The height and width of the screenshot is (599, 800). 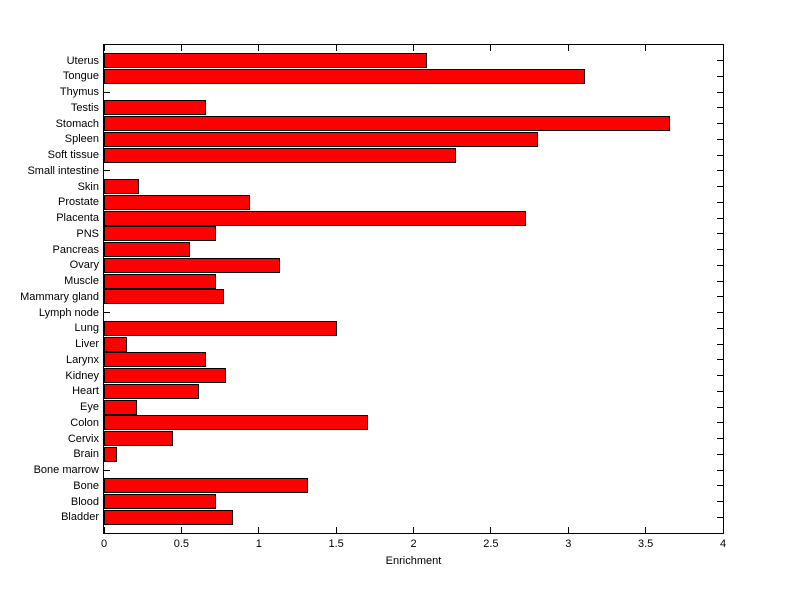 What do you see at coordinates (720, 454) in the screenshot?
I see `y-tick-right-brain` at bounding box center [720, 454].